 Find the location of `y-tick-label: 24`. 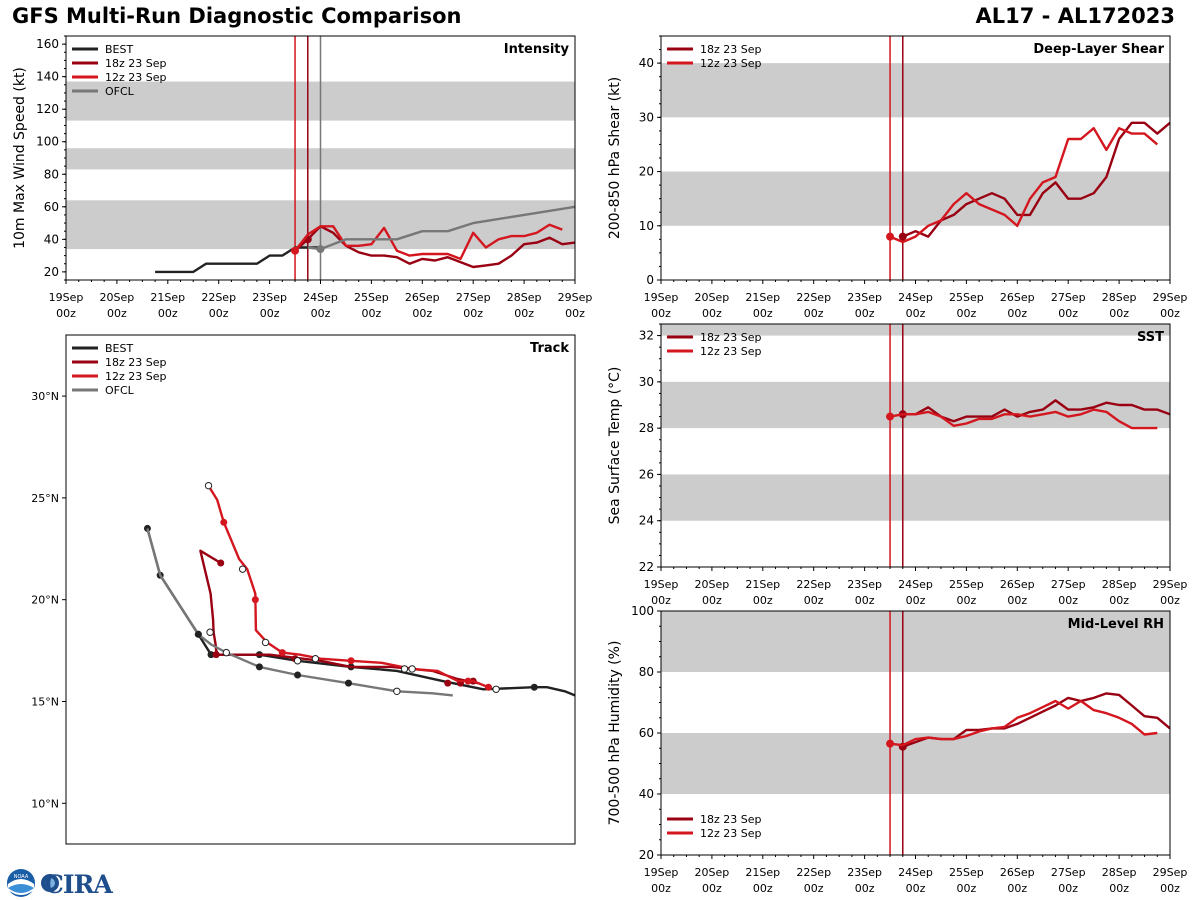

y-tick-label: 24 is located at coordinates (646, 521).